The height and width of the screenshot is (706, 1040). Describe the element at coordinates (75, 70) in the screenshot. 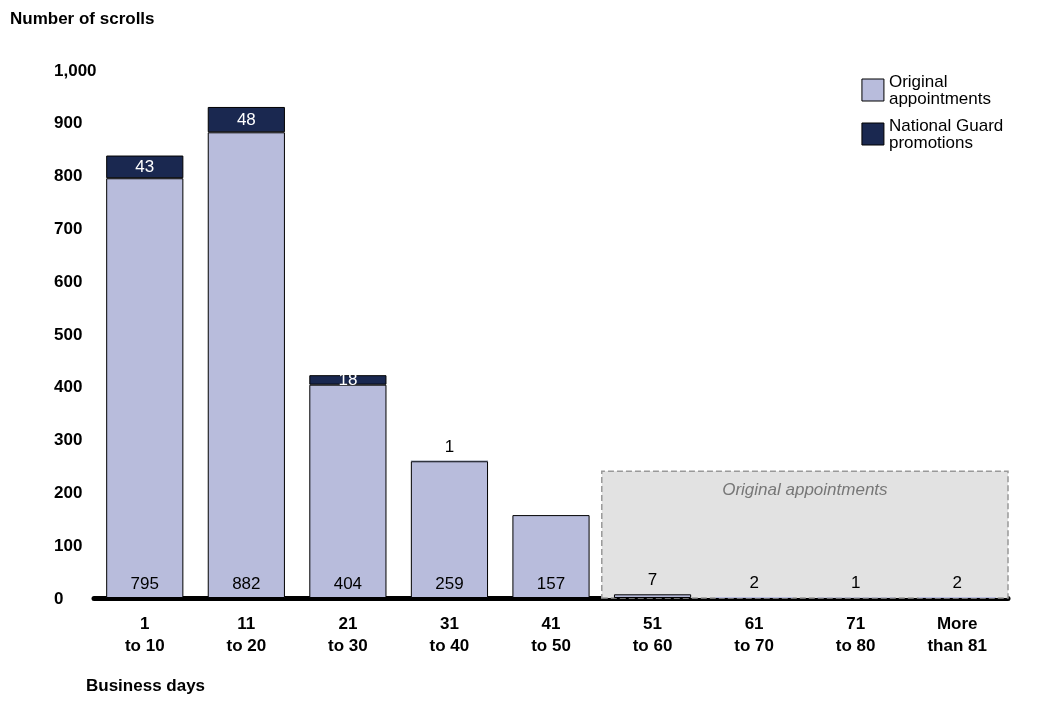

I see `y-tick-label: 1,000` at that location.